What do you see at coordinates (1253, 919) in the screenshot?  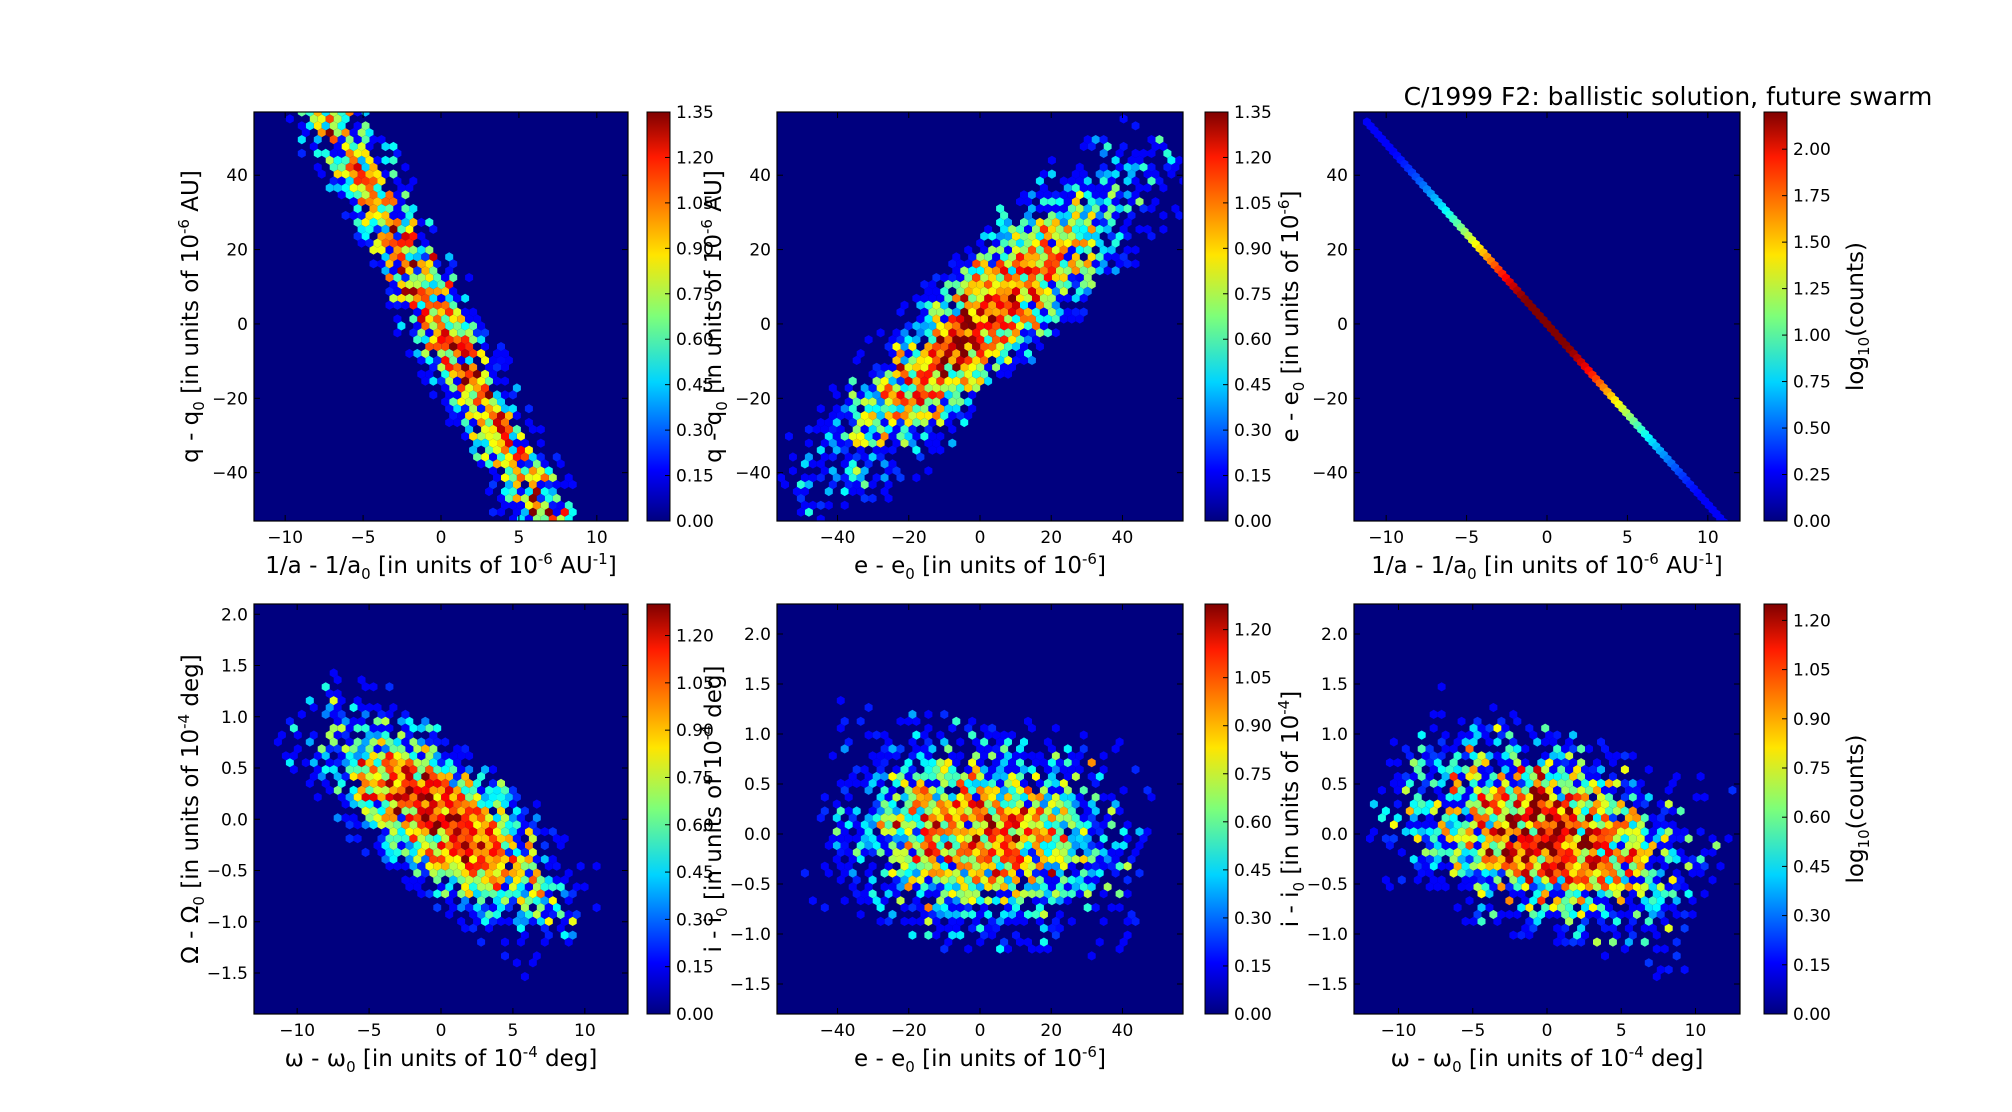 I see `colorbar-tick-label: 0.30` at bounding box center [1253, 919].